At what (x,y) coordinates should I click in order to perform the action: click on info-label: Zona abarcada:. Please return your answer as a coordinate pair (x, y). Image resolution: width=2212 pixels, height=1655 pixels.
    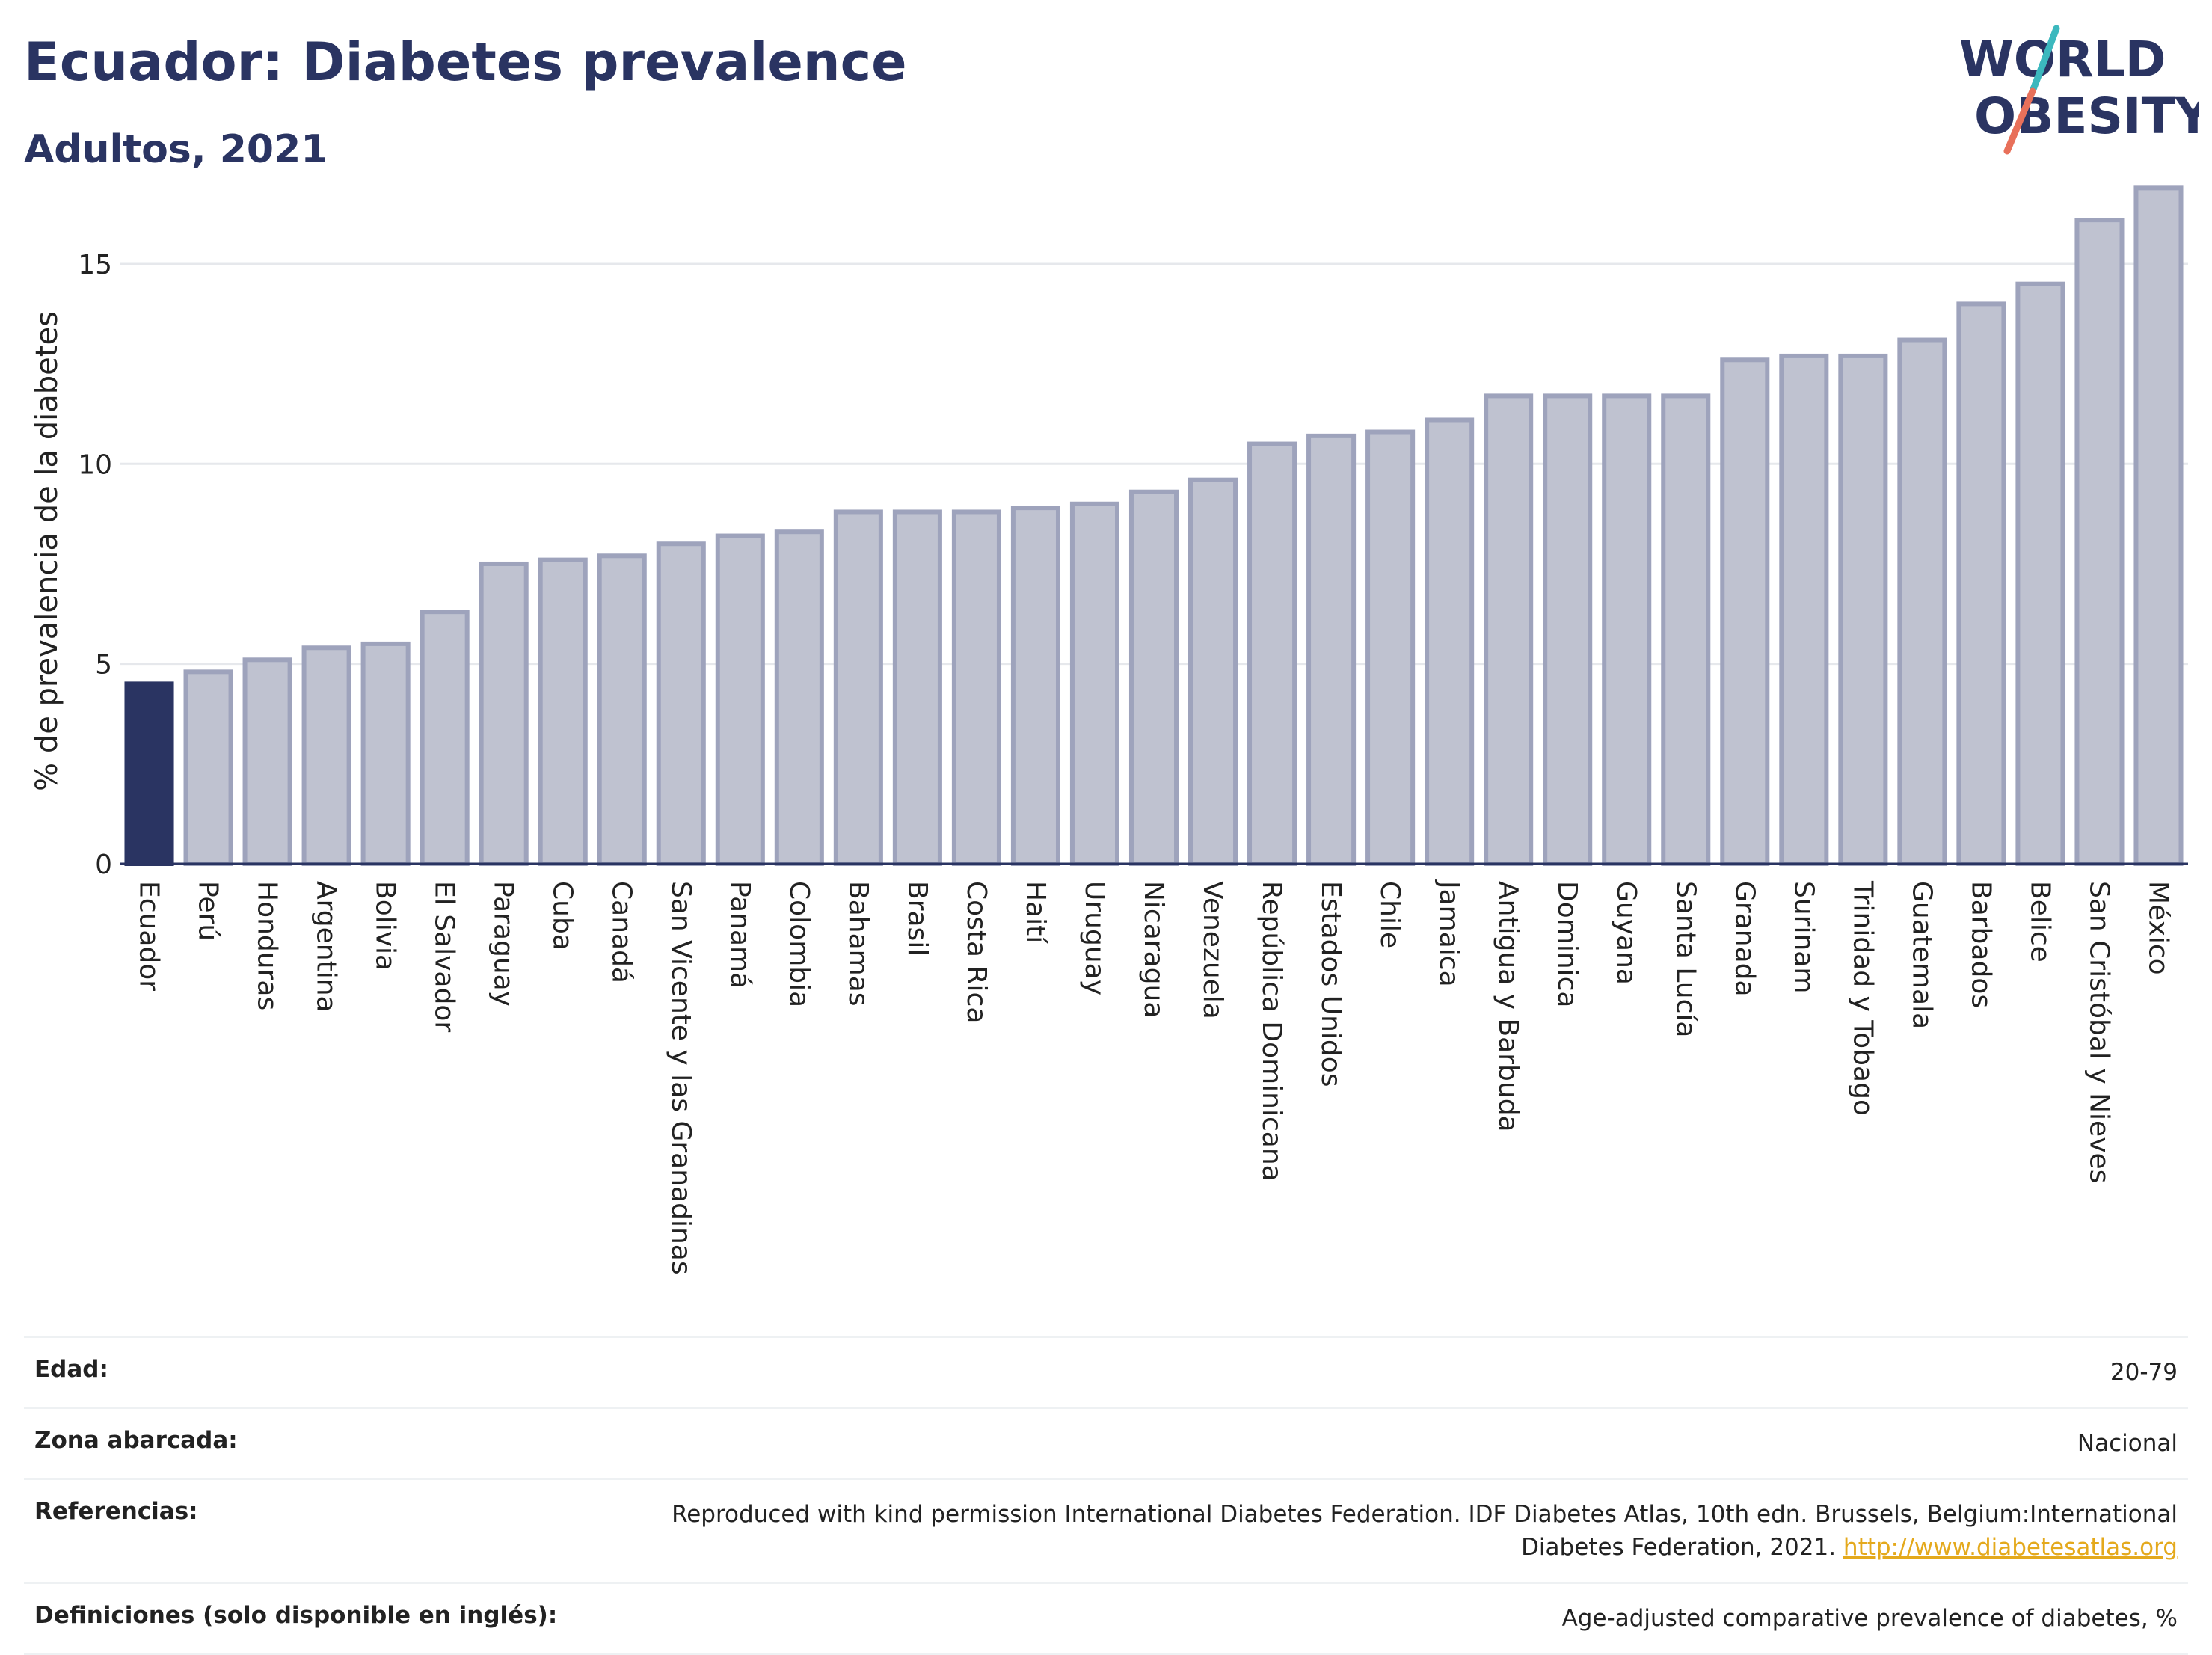
    Looking at the image, I should click on (136, 1440).